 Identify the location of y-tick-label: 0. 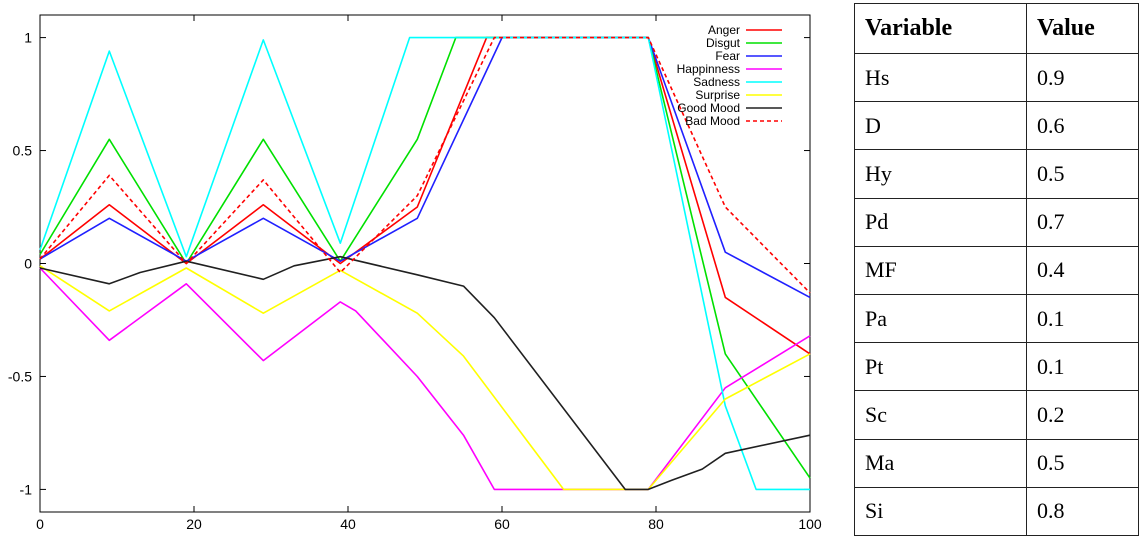
(28, 264).